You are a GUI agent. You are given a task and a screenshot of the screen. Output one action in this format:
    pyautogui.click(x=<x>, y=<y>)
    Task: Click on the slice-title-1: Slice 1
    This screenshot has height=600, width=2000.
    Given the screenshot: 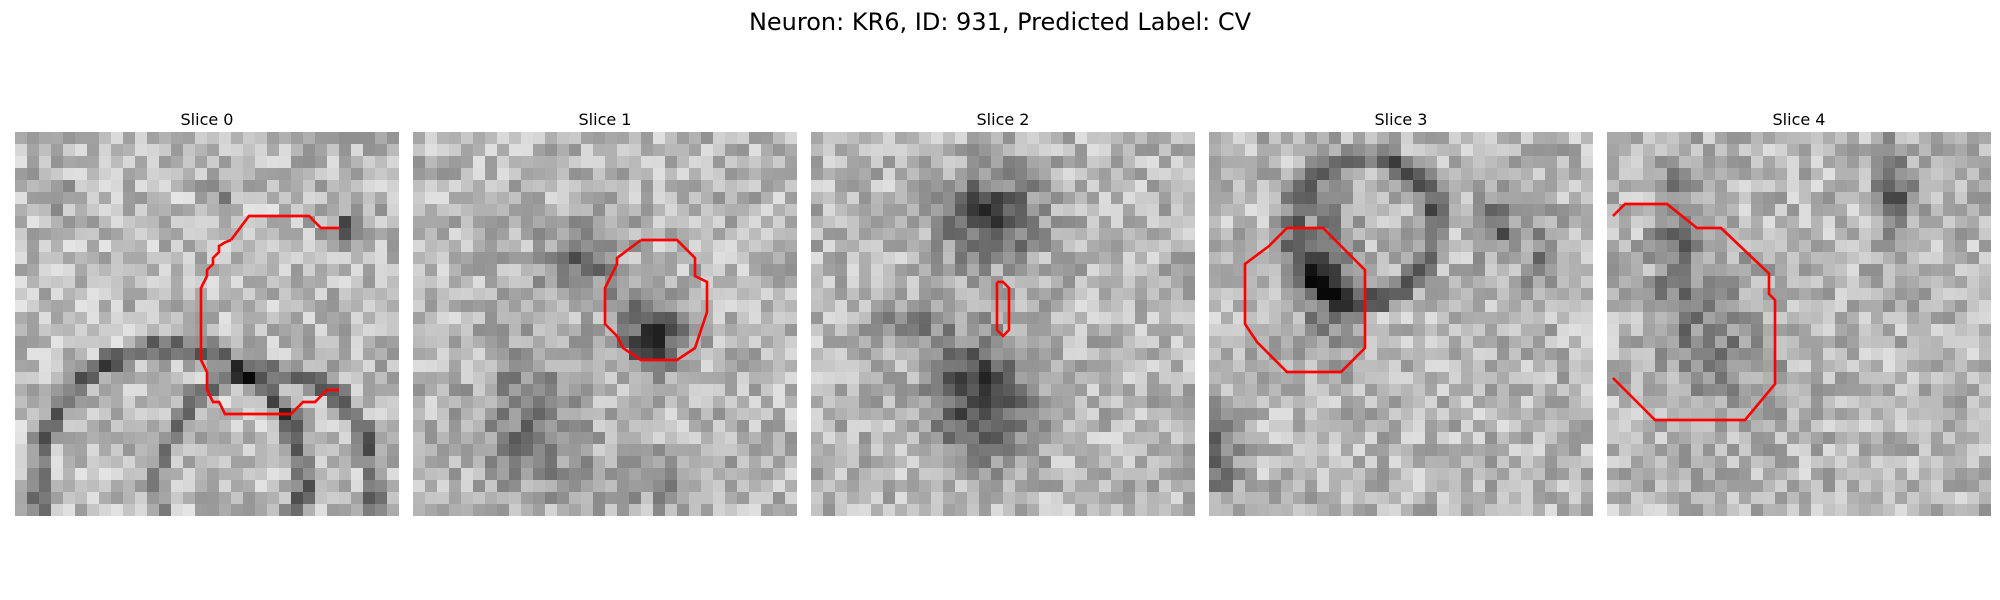 What is the action you would take?
    pyautogui.click(x=605, y=119)
    